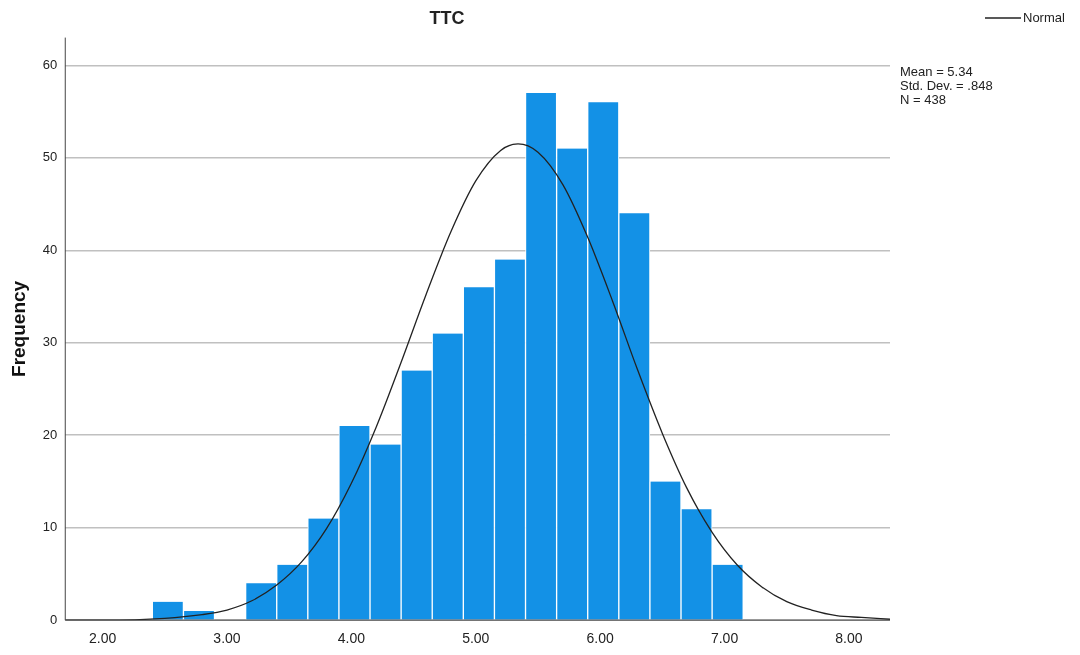  I want to click on x-tick-label: 4.00, so click(351, 638).